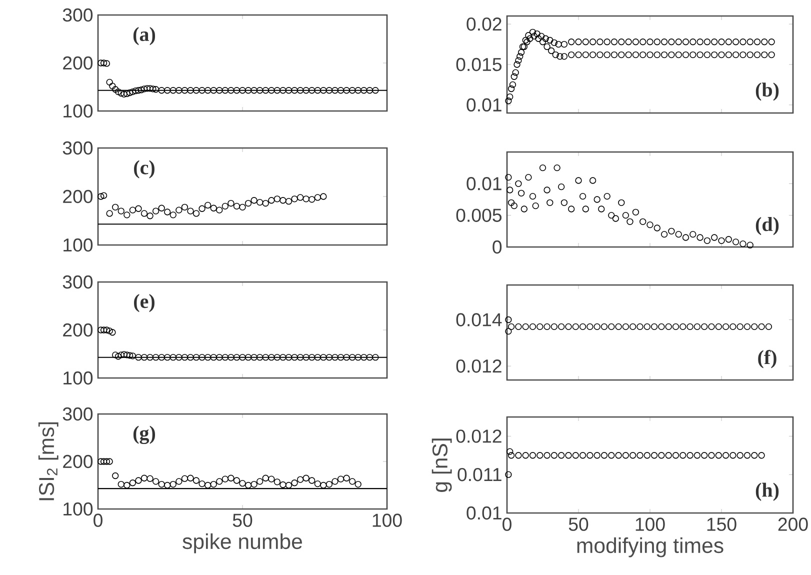  Describe the element at coordinates (144, 303) in the screenshot. I see `annotation: (e)` at that location.